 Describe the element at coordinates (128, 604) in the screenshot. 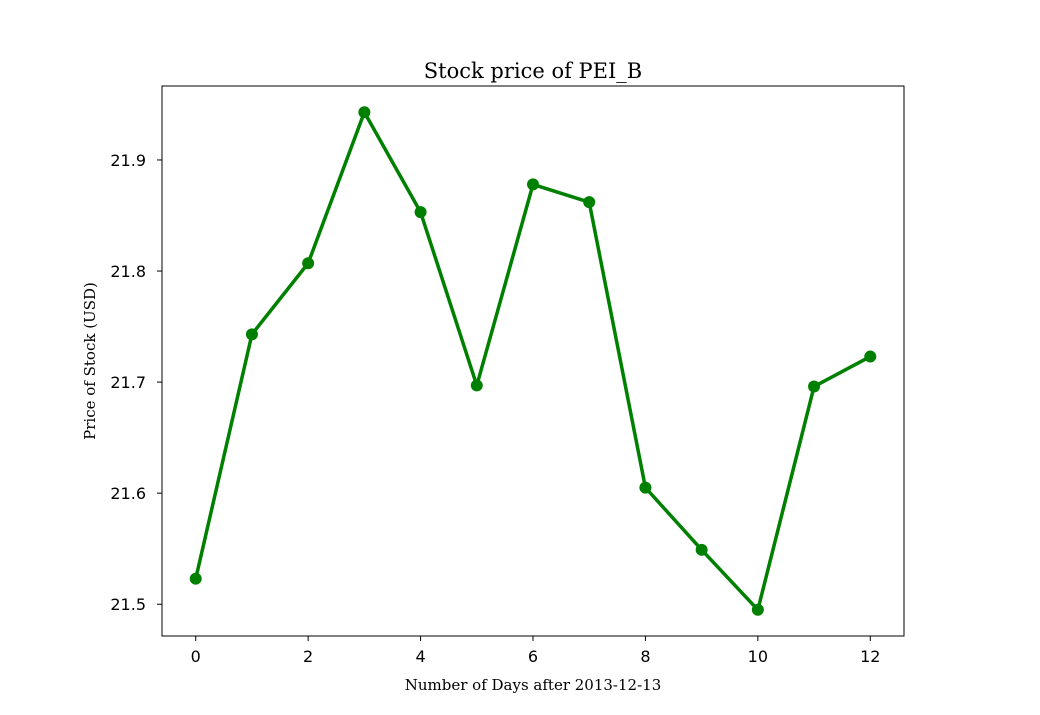

I see `y-tick-label: 21.5` at that location.